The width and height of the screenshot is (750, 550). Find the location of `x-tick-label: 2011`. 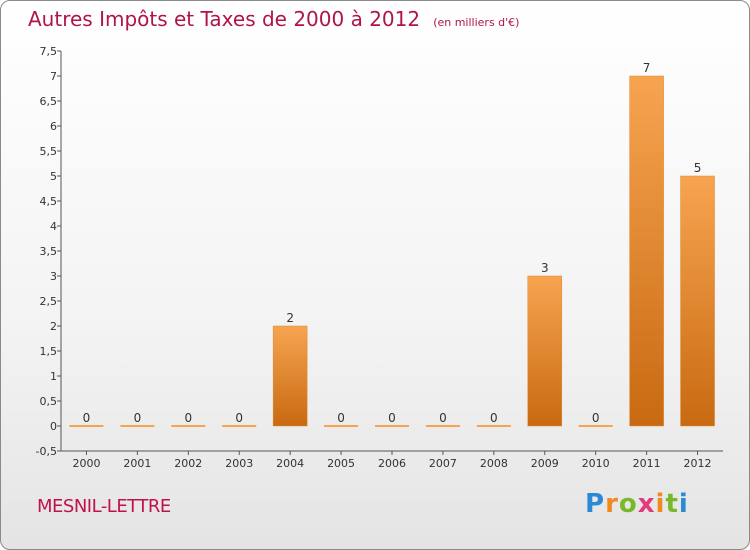

x-tick-label: 2011 is located at coordinates (647, 463).